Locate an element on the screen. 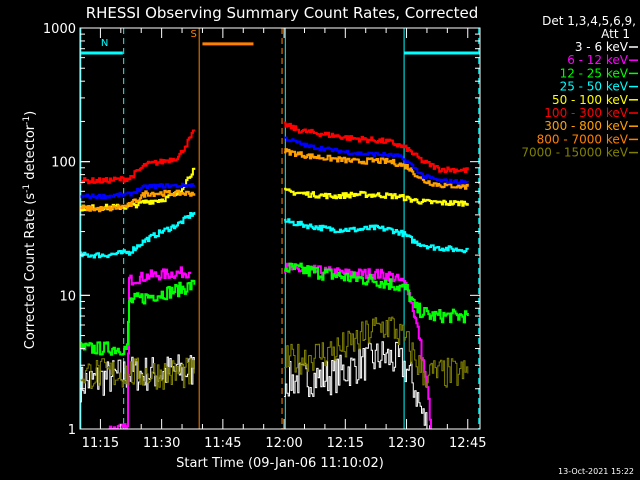 The width and height of the screenshot is (640, 480). x-axis-label: Start Time (09-Jan-06 11:10:02) is located at coordinates (280, 463).